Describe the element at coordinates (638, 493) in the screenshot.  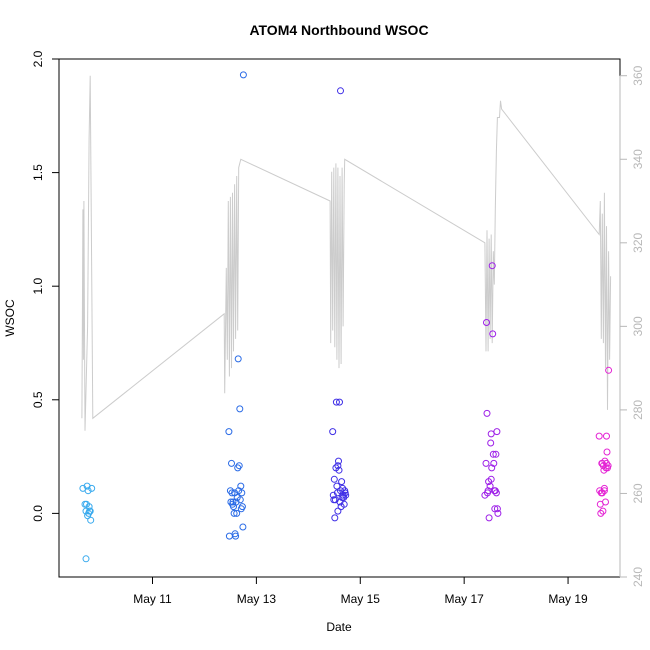
I see `y2-tick-label: 260` at that location.